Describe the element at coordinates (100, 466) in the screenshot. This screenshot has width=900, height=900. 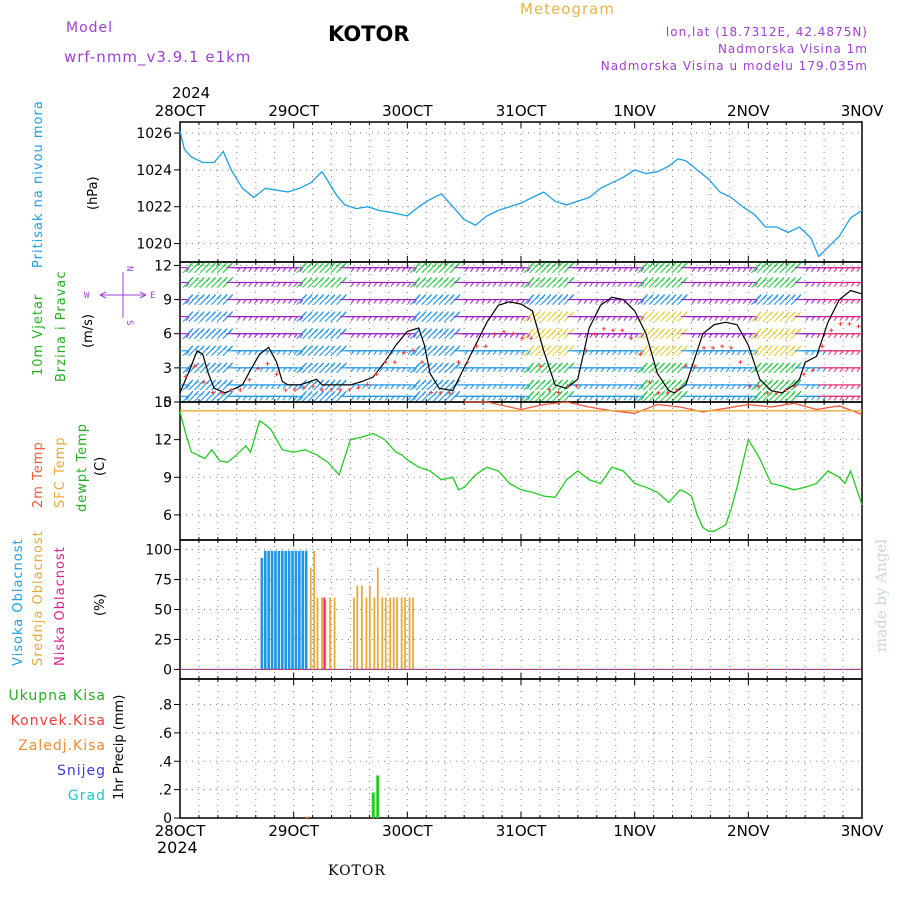
I see `temp-unit: (C)` at that location.